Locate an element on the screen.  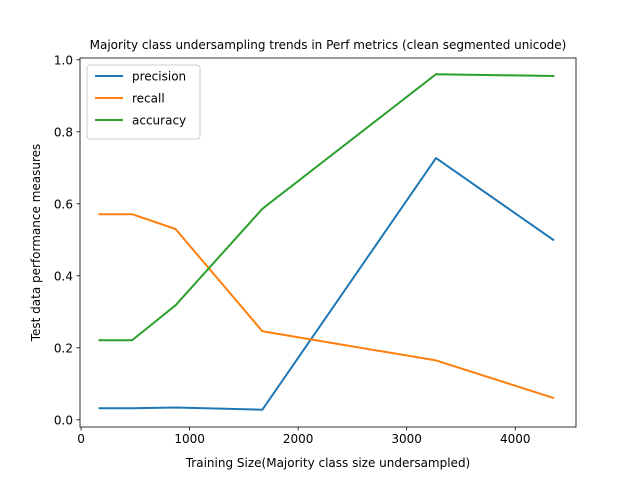
x-tick-label: 3000 is located at coordinates (406, 439).